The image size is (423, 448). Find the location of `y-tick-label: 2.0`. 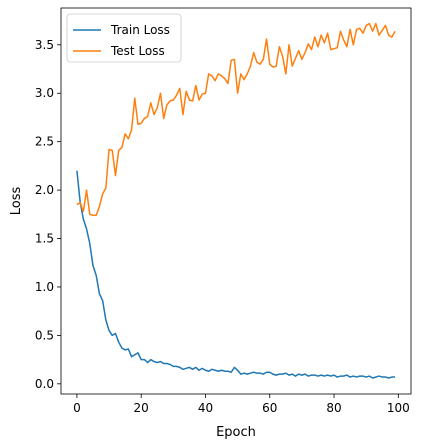

y-tick-label: 2.0 is located at coordinates (44, 190).